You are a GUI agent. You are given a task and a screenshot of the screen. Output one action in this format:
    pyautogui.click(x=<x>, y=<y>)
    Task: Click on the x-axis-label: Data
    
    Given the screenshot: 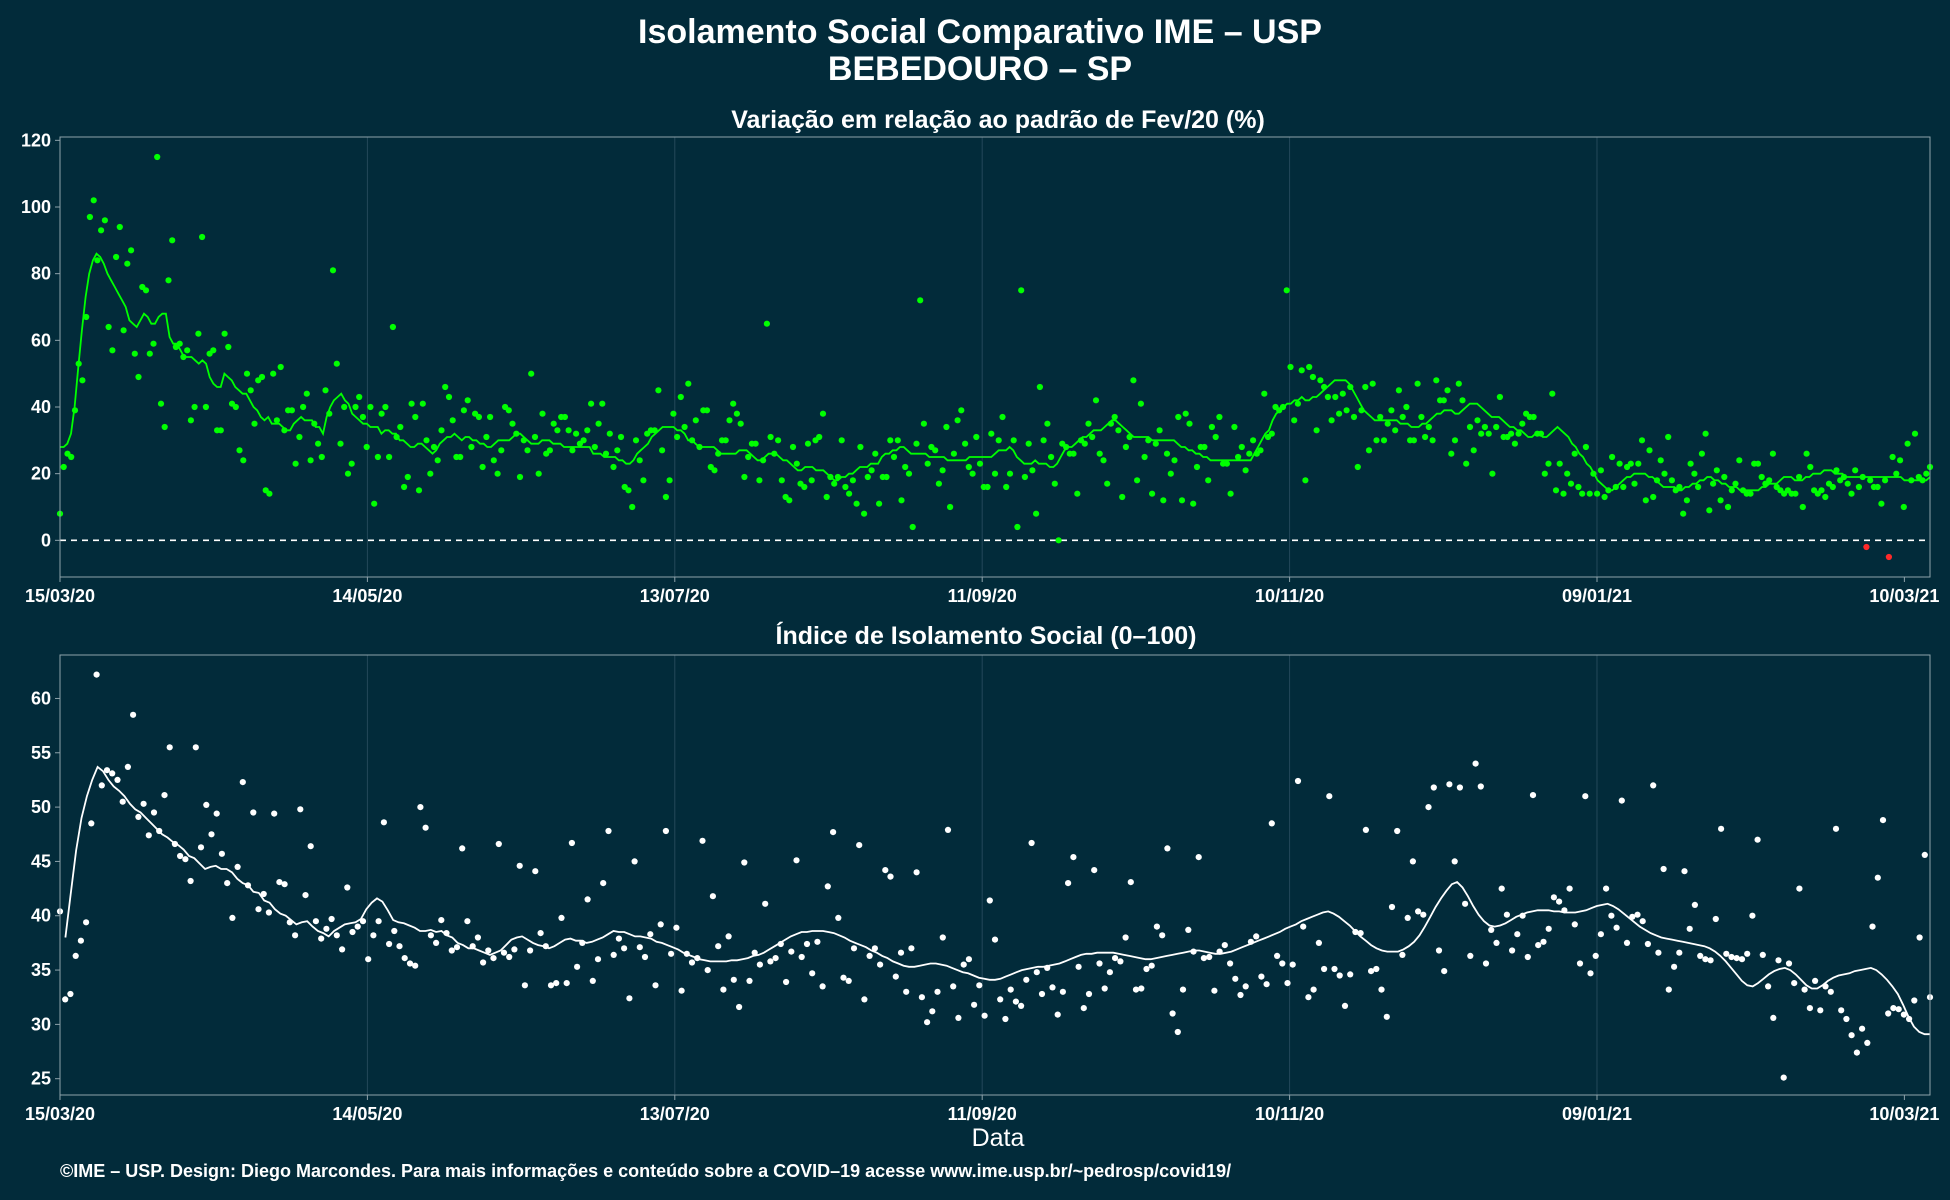 What is the action you would take?
    pyautogui.click(x=998, y=1138)
    